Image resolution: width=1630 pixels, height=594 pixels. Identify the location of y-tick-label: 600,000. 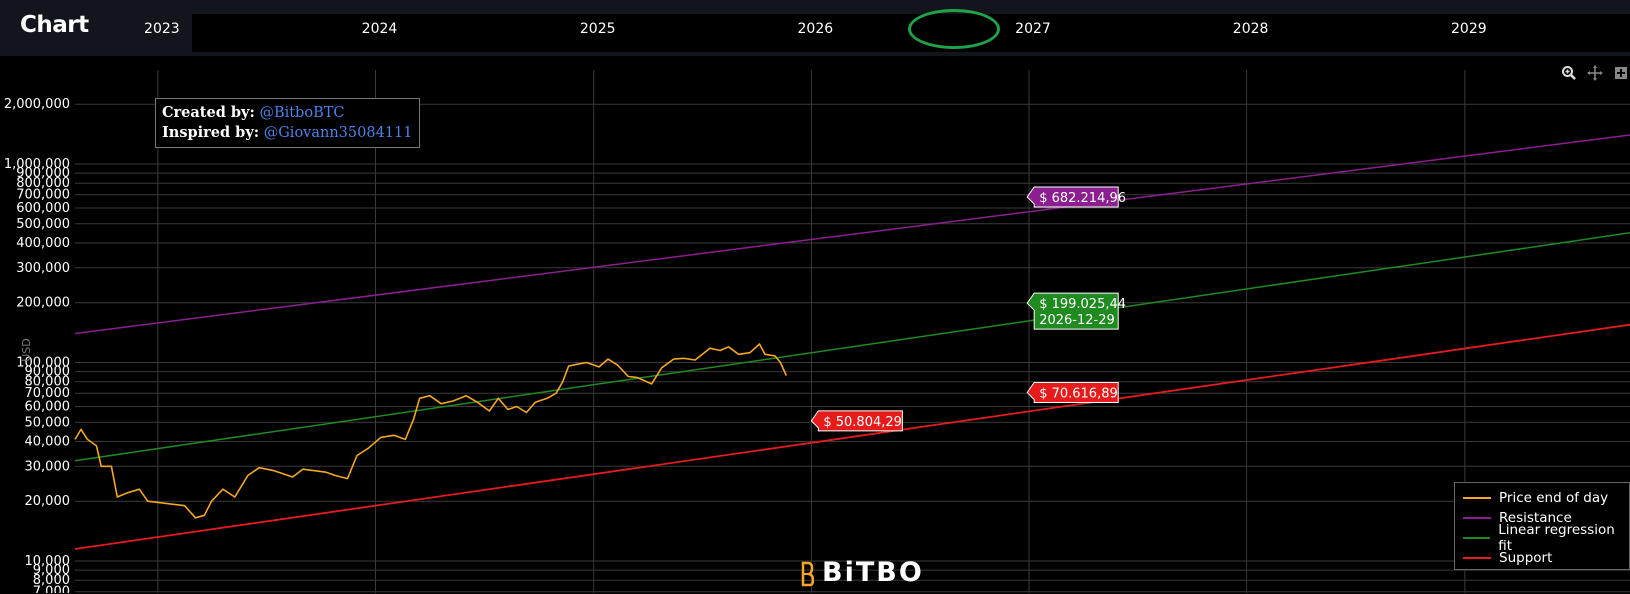
(43, 208).